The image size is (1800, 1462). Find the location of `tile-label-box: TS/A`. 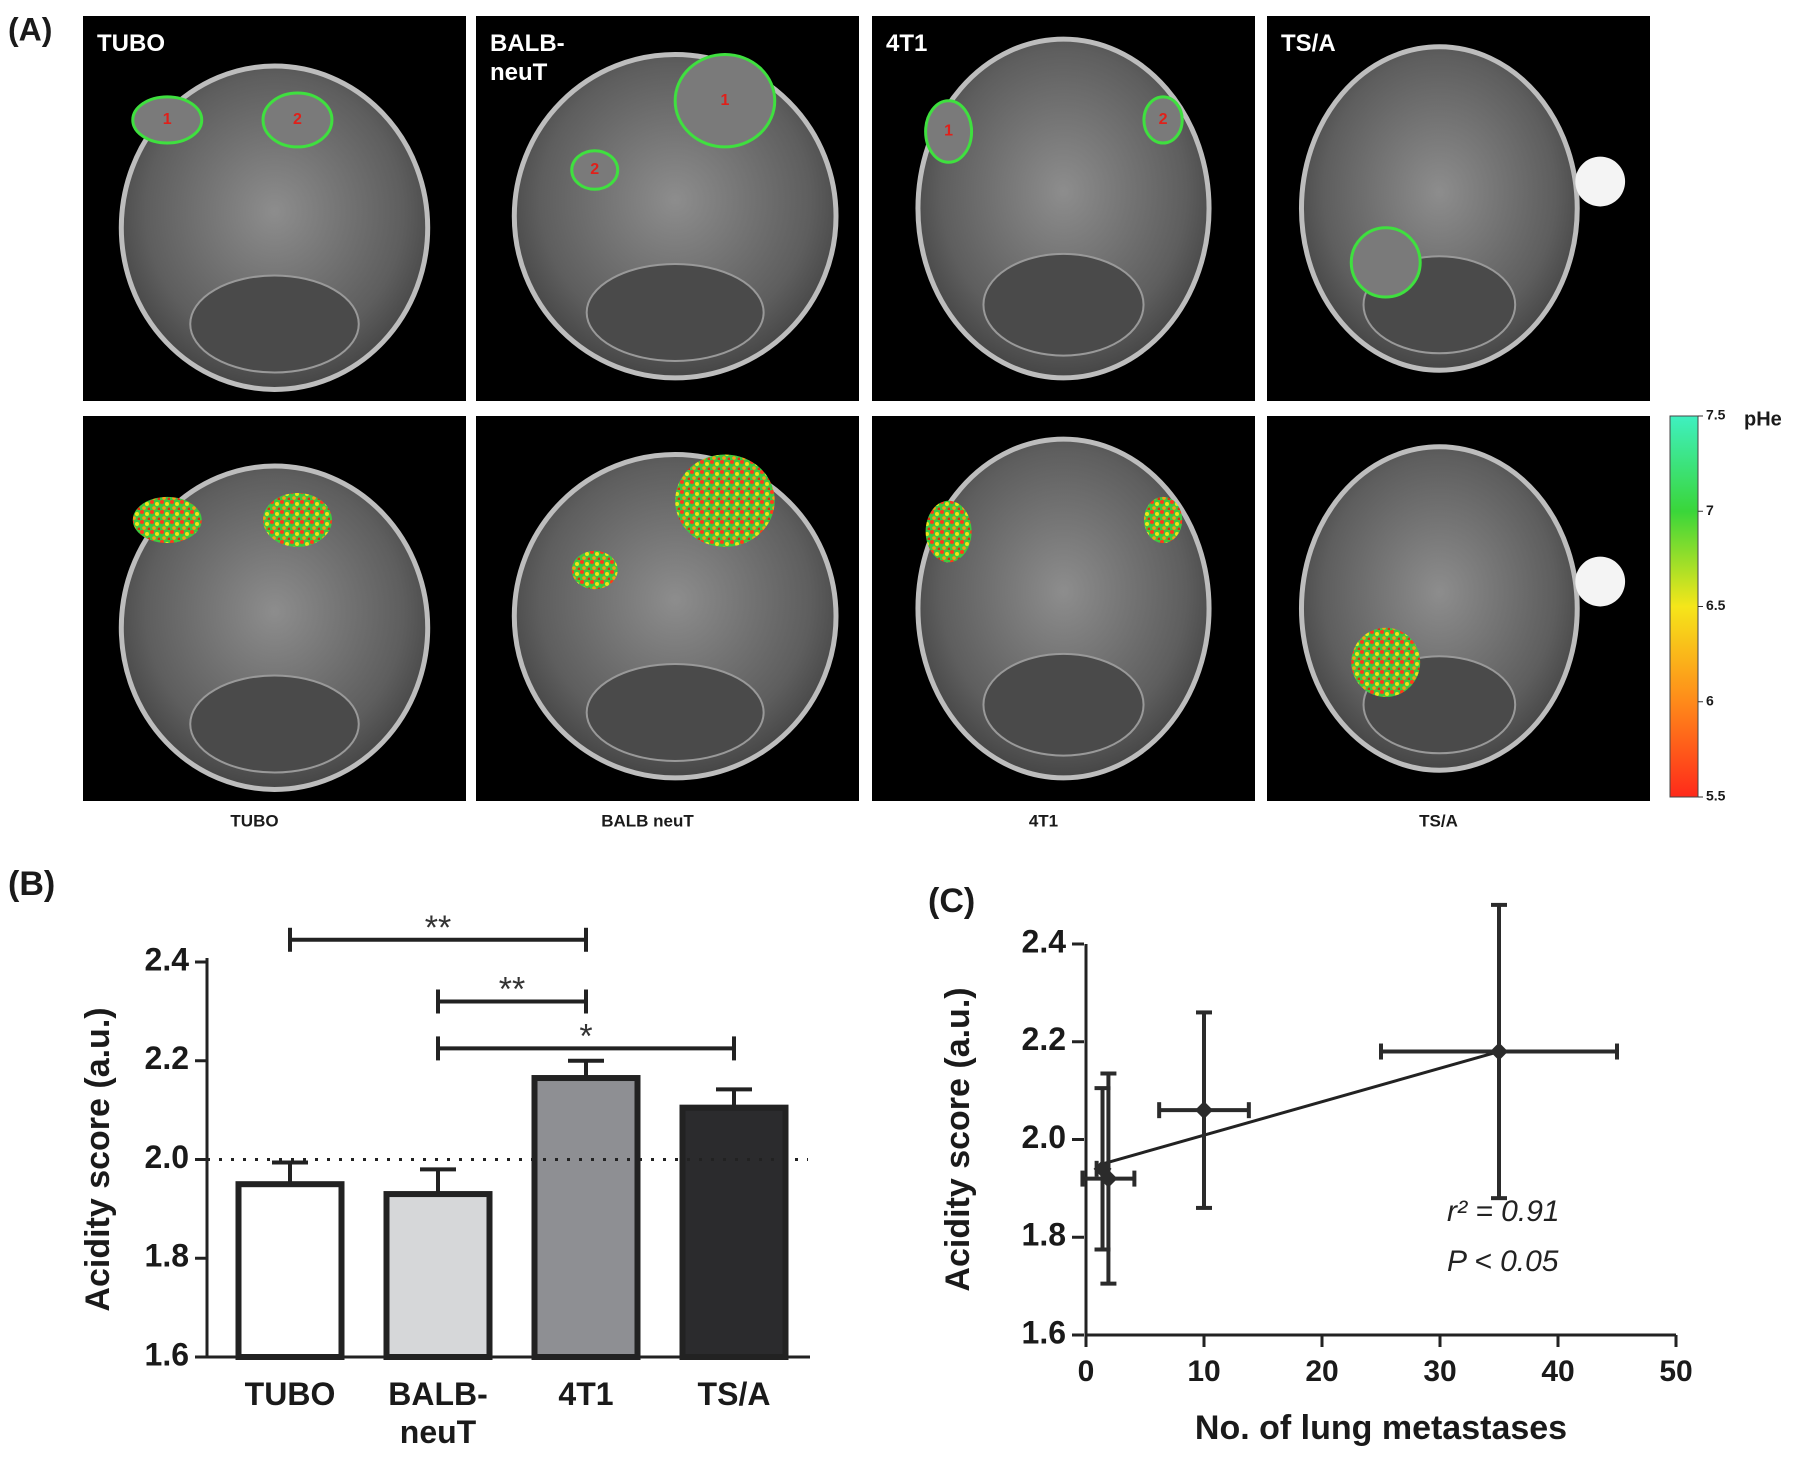

tile-label-box: TS/A is located at coordinates (1308, 43).